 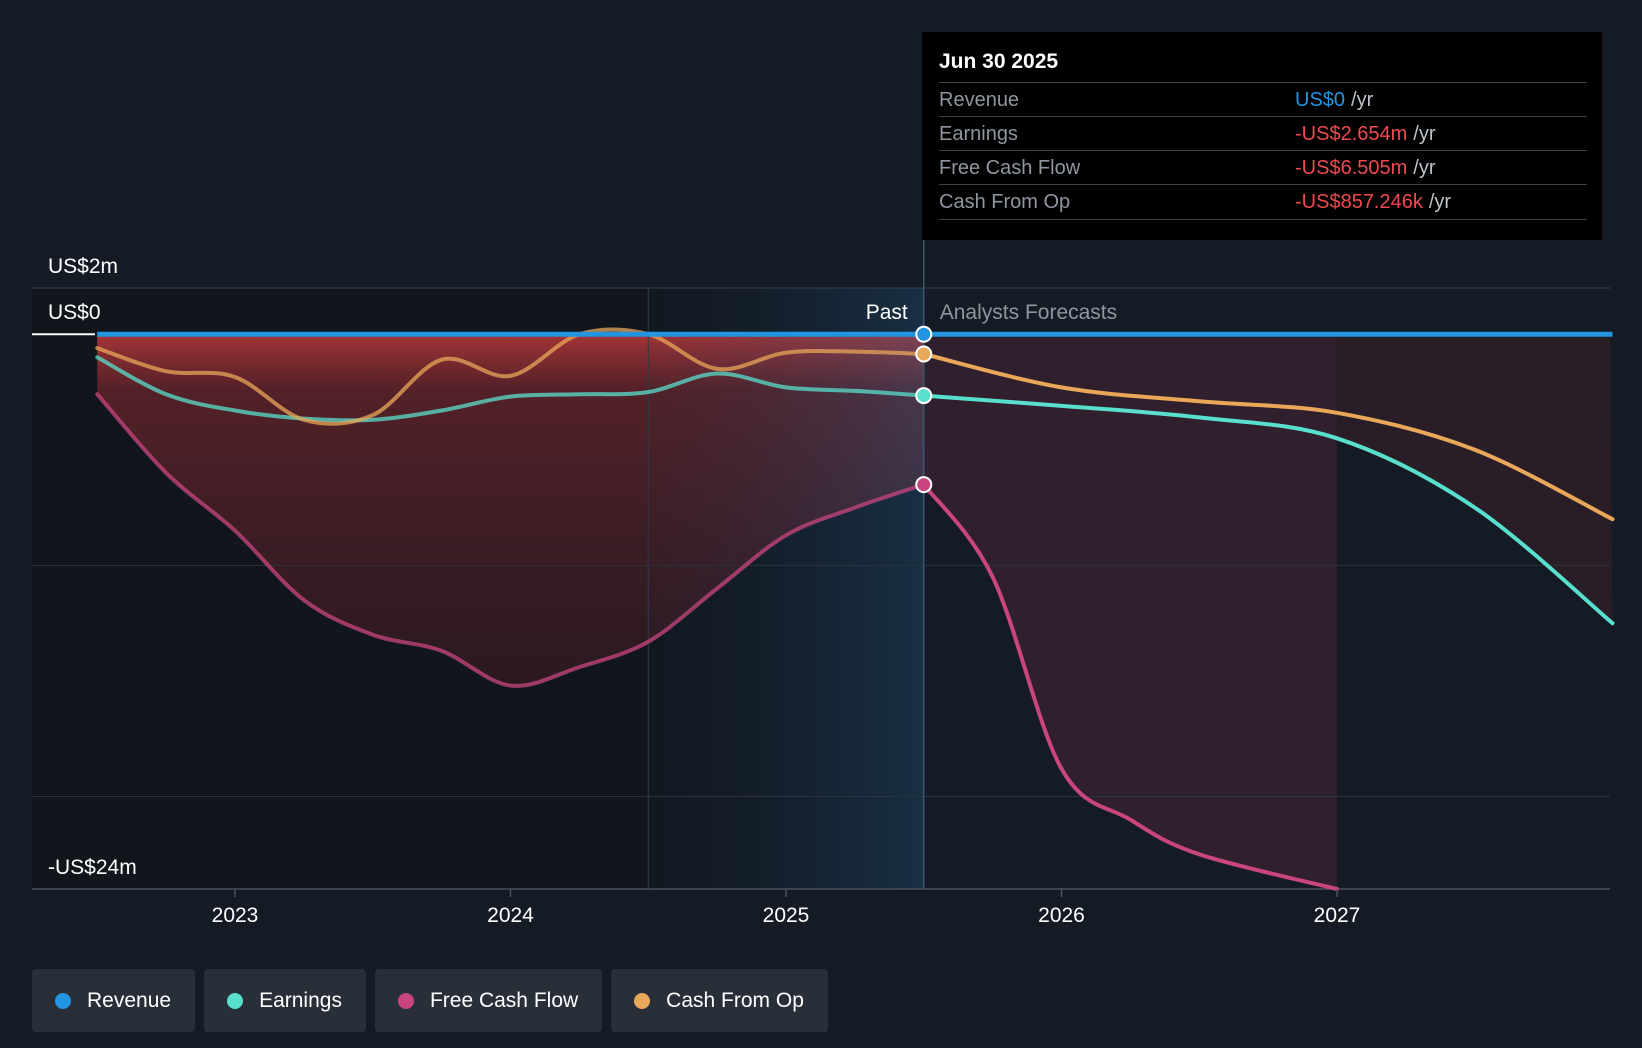 What do you see at coordinates (83, 266) in the screenshot?
I see `y-axis-label: US$2m` at bounding box center [83, 266].